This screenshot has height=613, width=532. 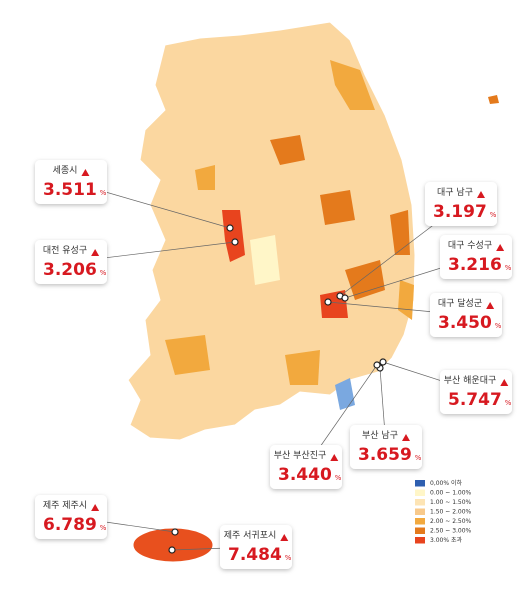 I want to click on legend-label: 2.50 ~ 3.00%, so click(x=451, y=531).